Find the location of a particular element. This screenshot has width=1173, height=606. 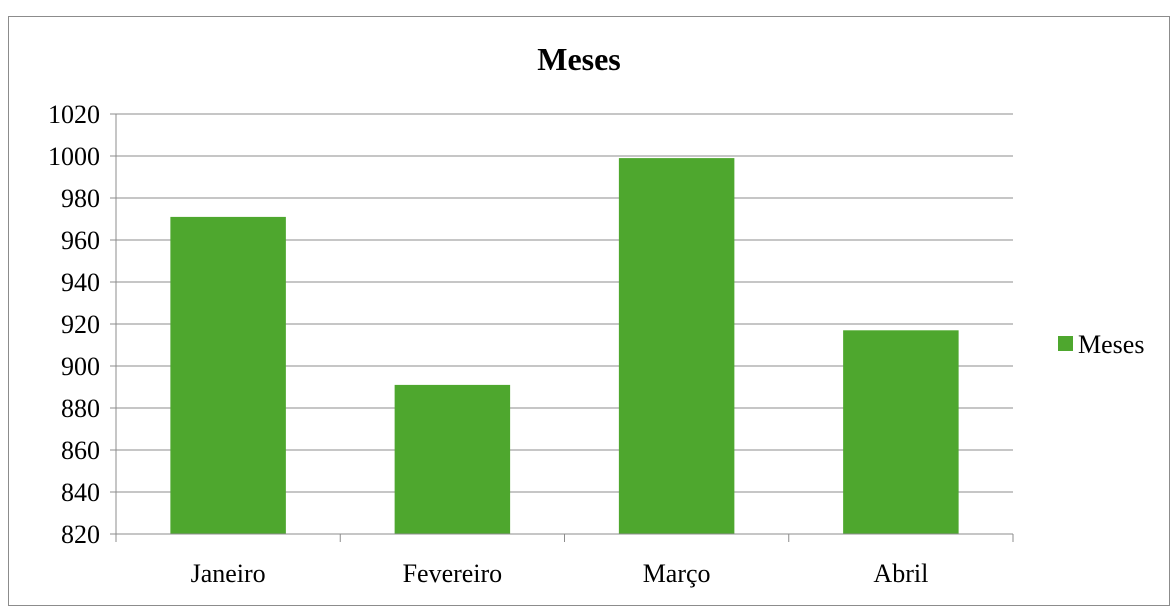

legend: Meses is located at coordinates (1101, 344).